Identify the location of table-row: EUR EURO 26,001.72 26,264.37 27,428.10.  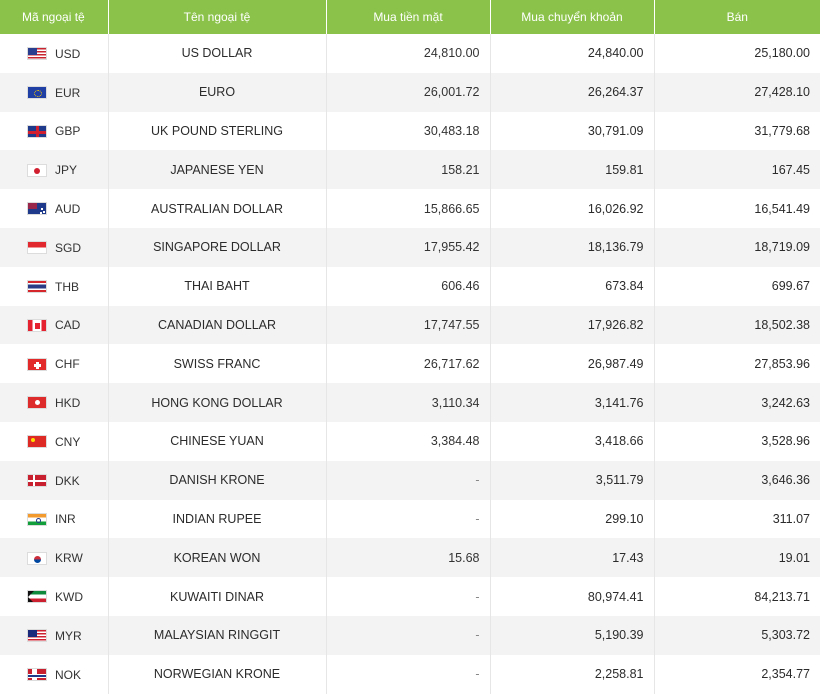
(410, 92).